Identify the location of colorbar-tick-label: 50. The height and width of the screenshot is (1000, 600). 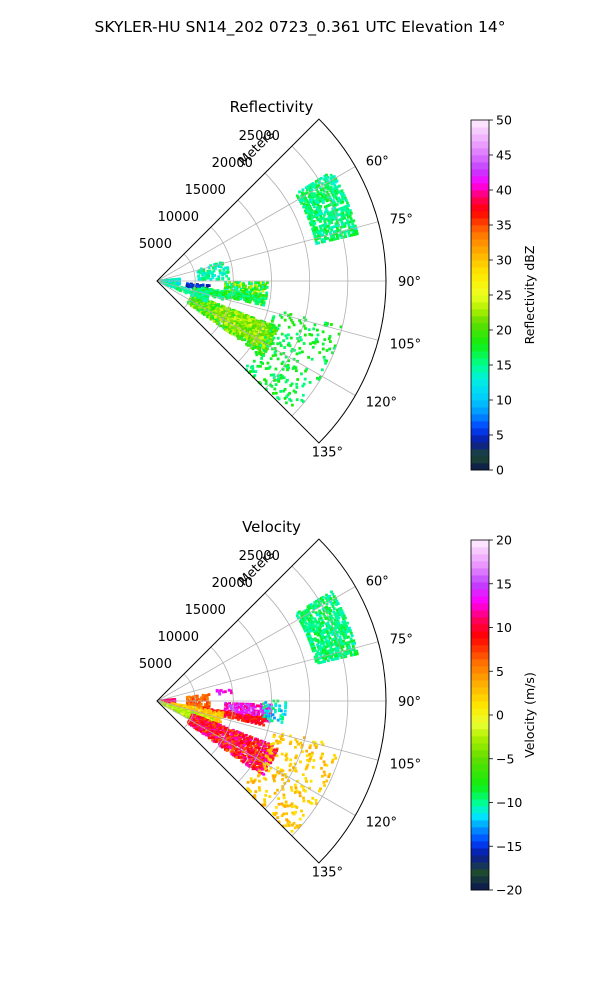
(504, 120).